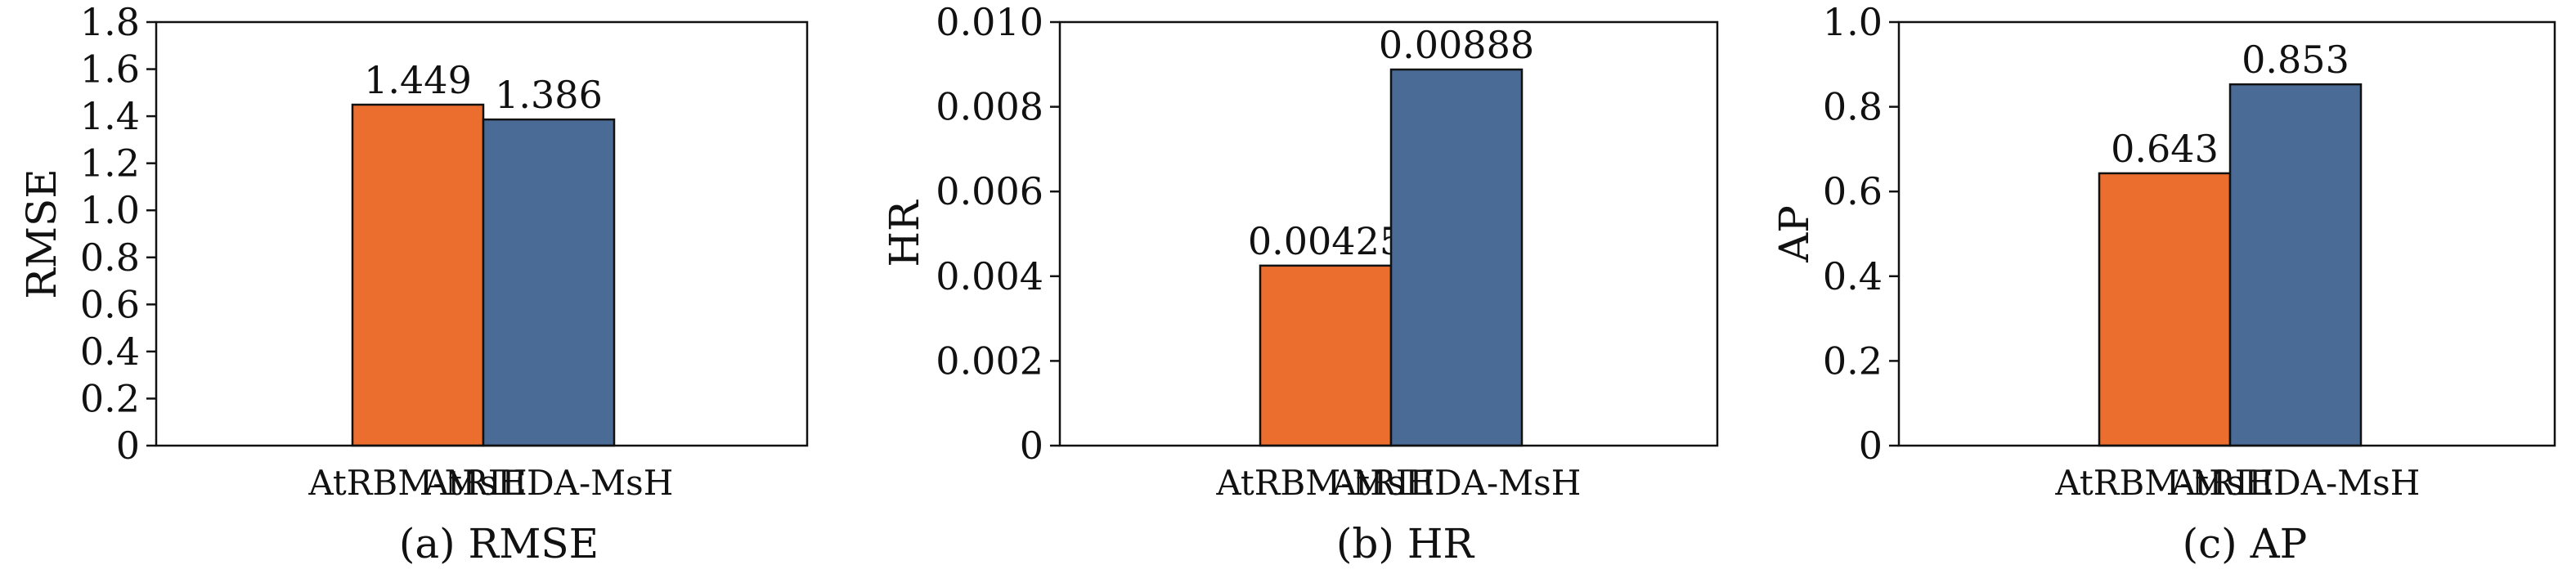 The width and height of the screenshot is (2576, 574). Describe the element at coordinates (110, 116) in the screenshot. I see `y-tick-label: 1.4` at that location.